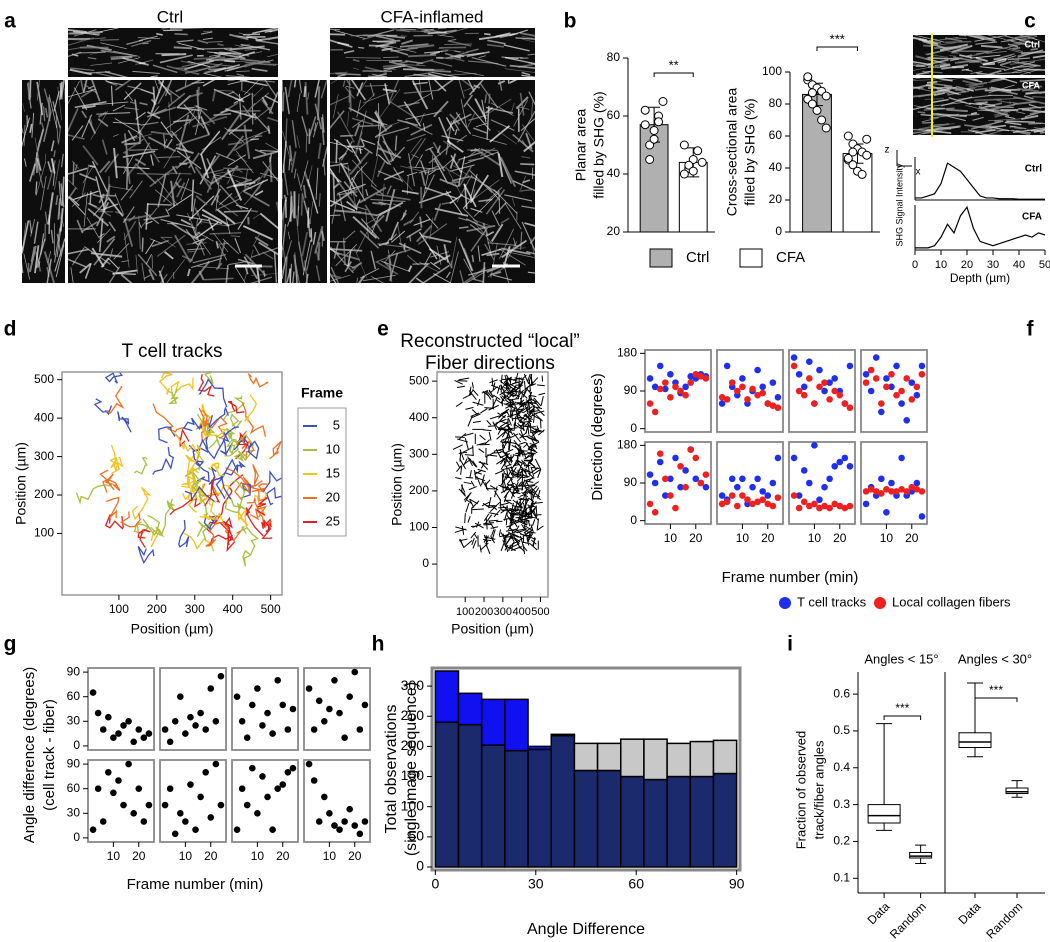  I want to click on legend-label: Ctrl, so click(697, 257).